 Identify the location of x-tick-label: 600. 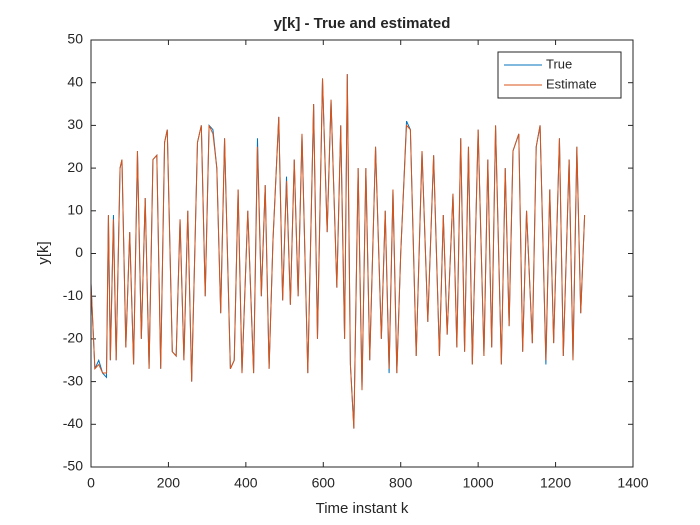
(324, 483).